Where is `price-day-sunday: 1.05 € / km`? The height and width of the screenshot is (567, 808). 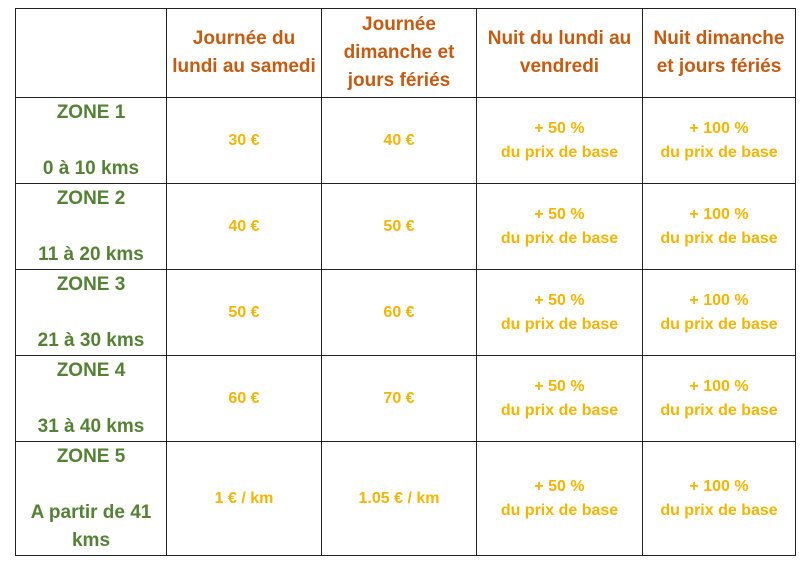
price-day-sunday: 1.05 € / km is located at coordinates (399, 498).